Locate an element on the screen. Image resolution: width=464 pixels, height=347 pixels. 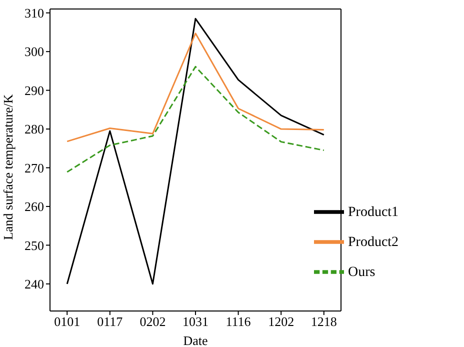
x-tick-label: 1031 is located at coordinates (195, 322).